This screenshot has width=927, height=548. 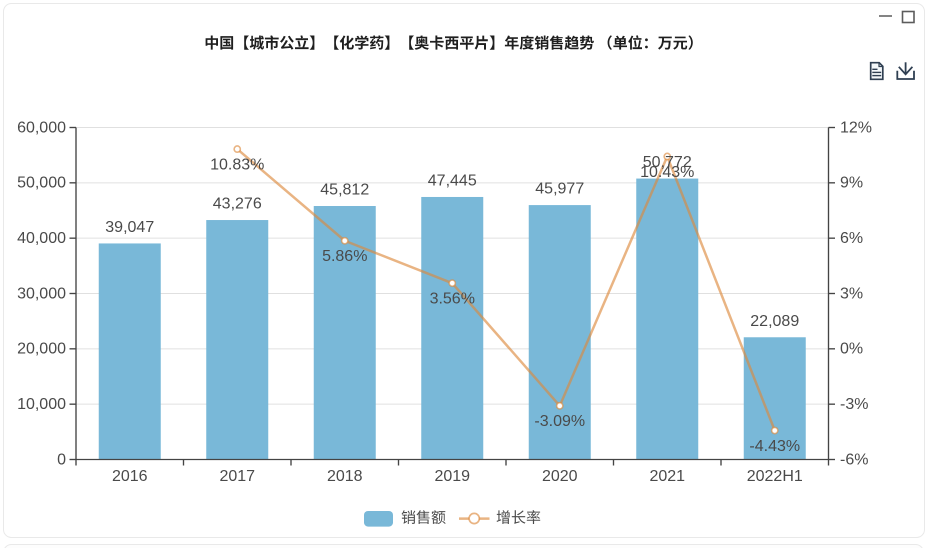 What do you see at coordinates (851, 349) in the screenshot?
I see `svg-text: 0%` at bounding box center [851, 349].